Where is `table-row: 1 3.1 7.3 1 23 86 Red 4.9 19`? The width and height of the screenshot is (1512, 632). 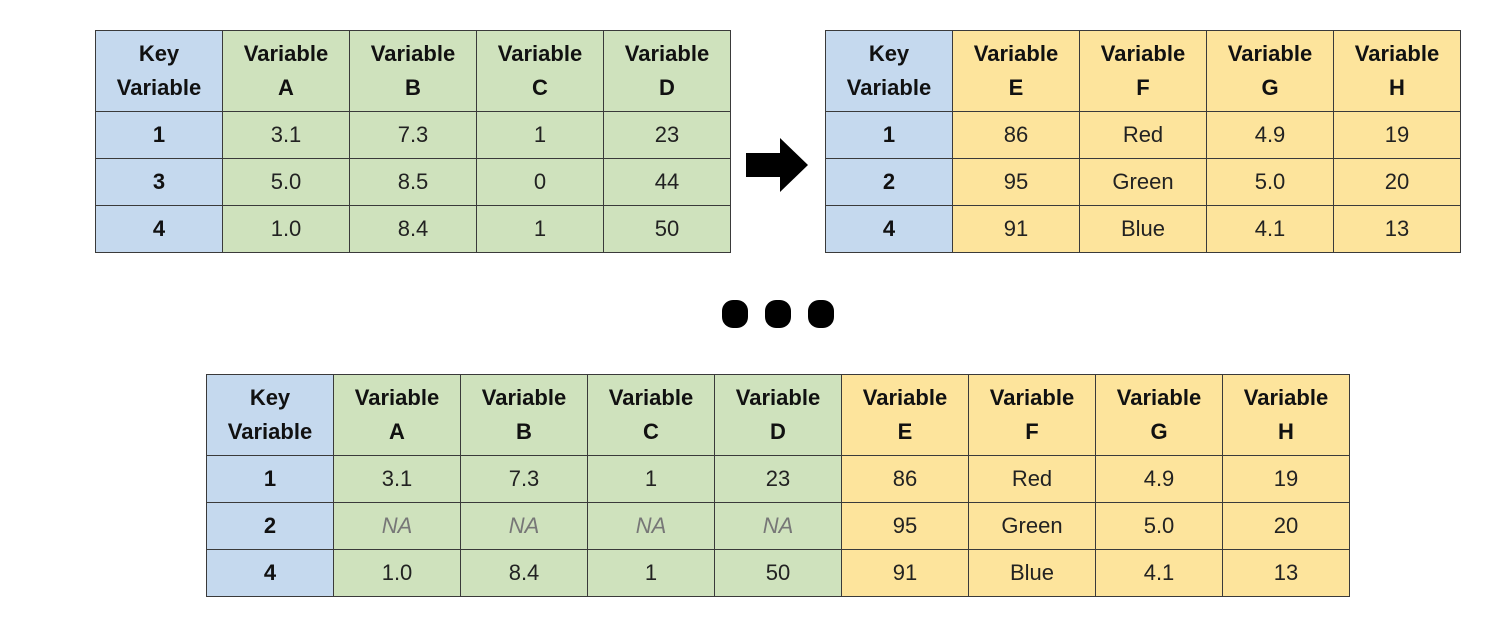 table-row: 1 3.1 7.3 1 23 86 Red 4.9 19 is located at coordinates (778, 479).